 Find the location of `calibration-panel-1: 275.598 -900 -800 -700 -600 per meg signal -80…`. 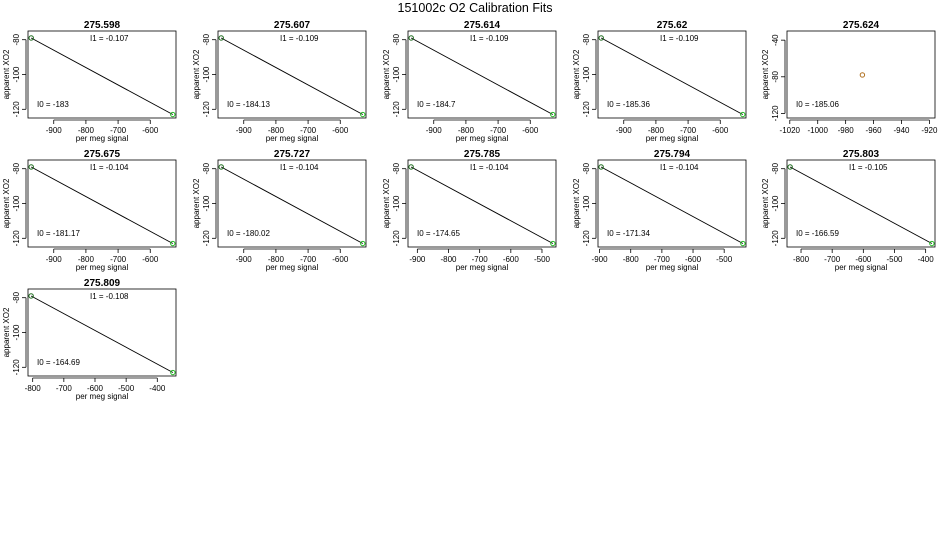

calibration-panel-1: 275.598 -900 -800 -700 -600 per meg signal -80… is located at coordinates (89, 81).